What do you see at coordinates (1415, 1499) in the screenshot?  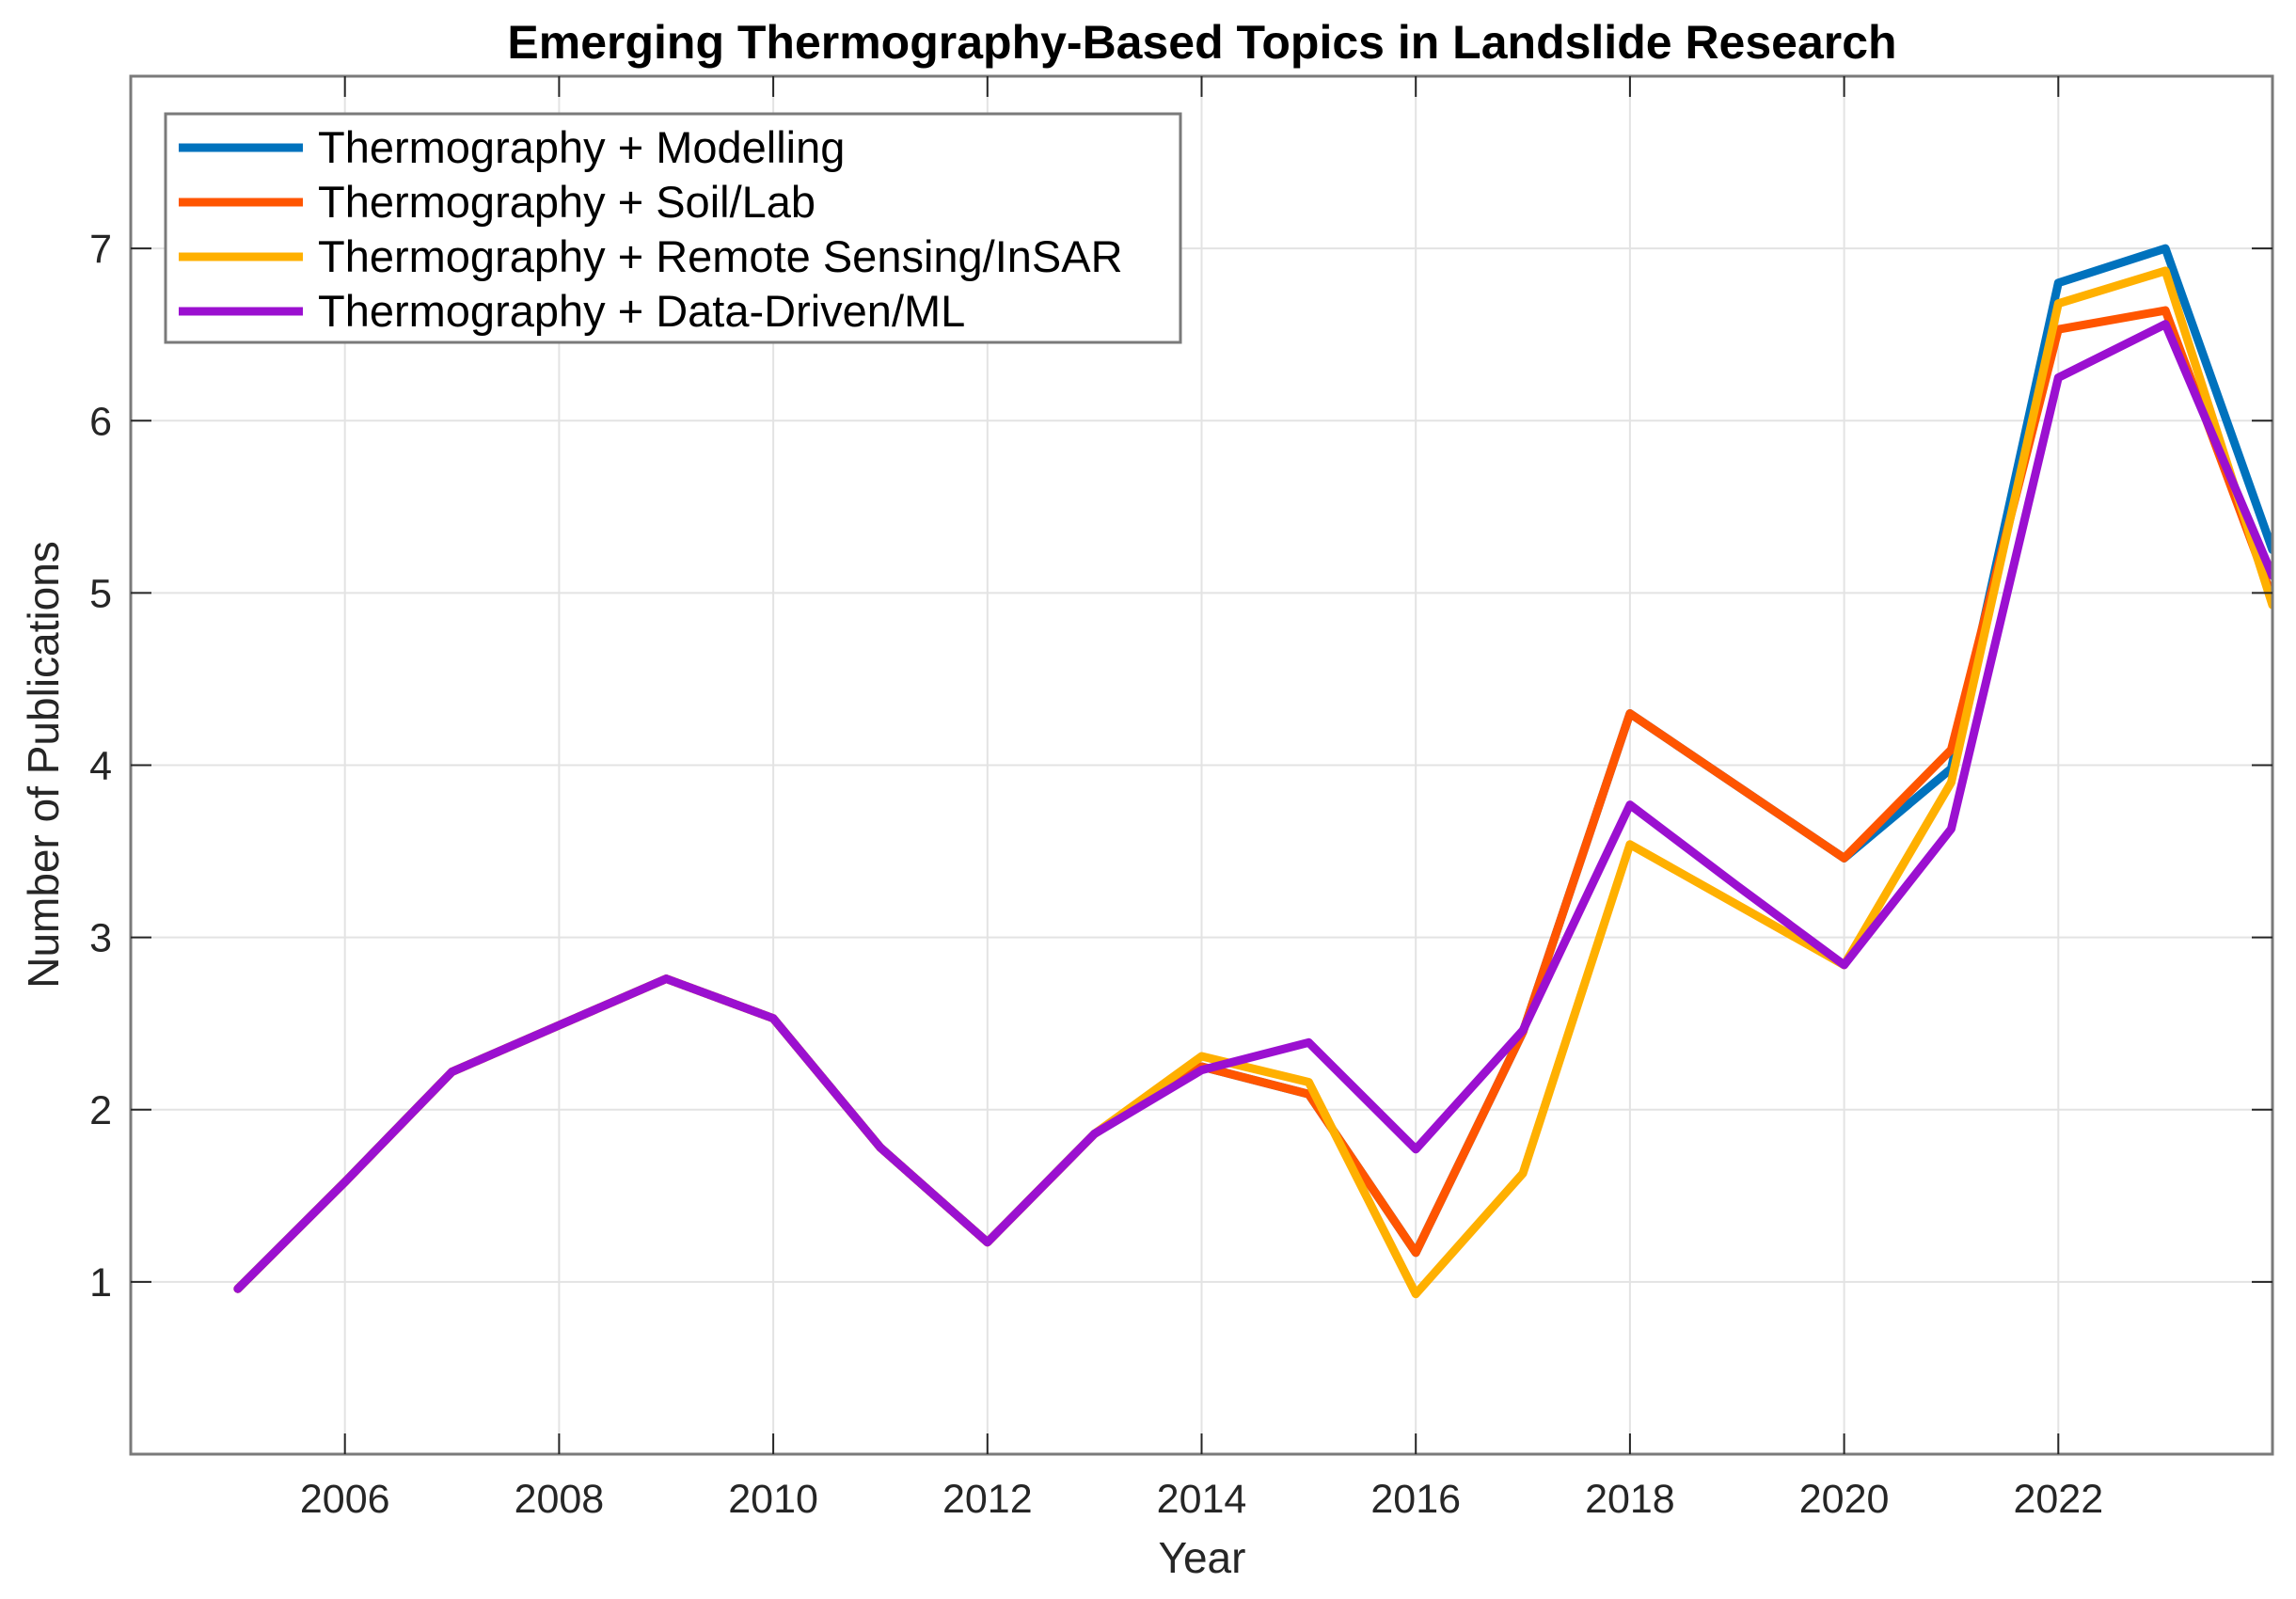 I see `x-tick-label: 2016` at bounding box center [1415, 1499].